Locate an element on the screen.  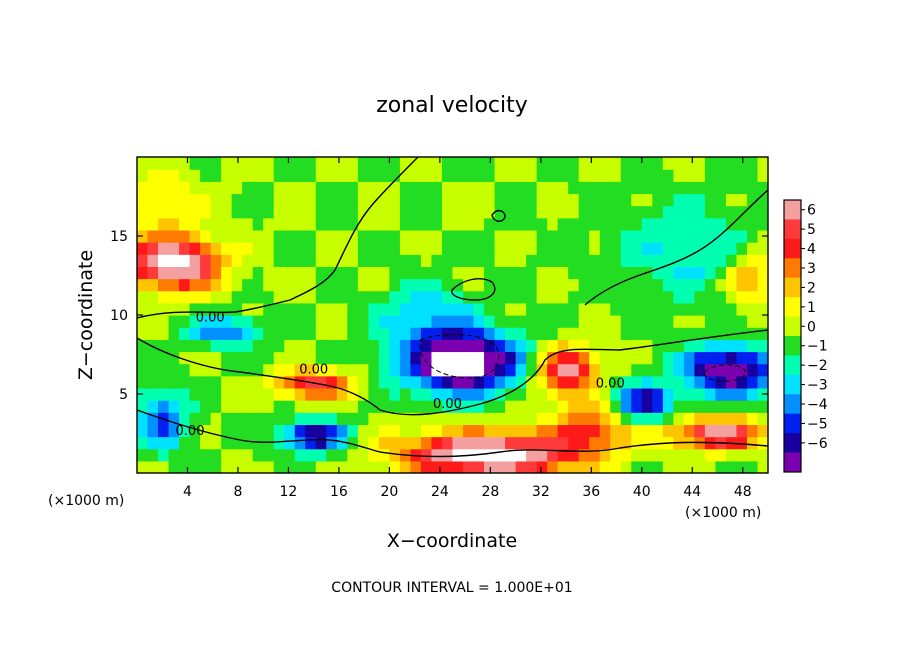
contour-label: 0.00 is located at coordinates (610, 384).